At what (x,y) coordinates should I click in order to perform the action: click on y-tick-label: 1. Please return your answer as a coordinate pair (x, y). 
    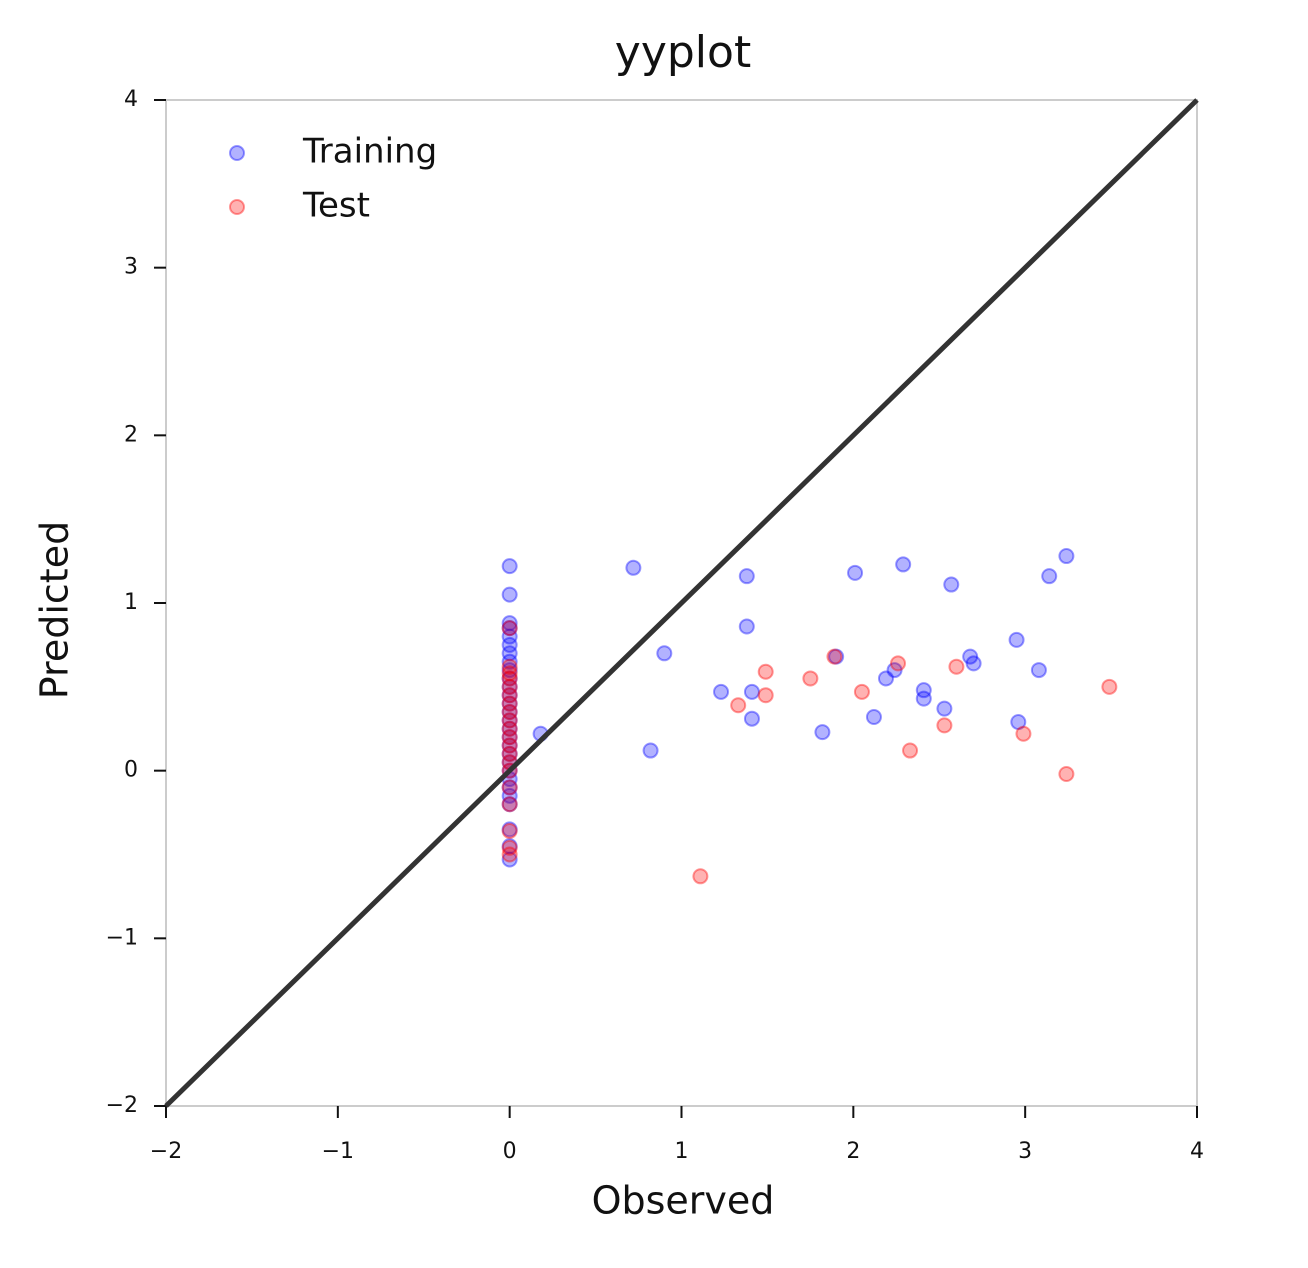
    Looking at the image, I should click on (131, 602).